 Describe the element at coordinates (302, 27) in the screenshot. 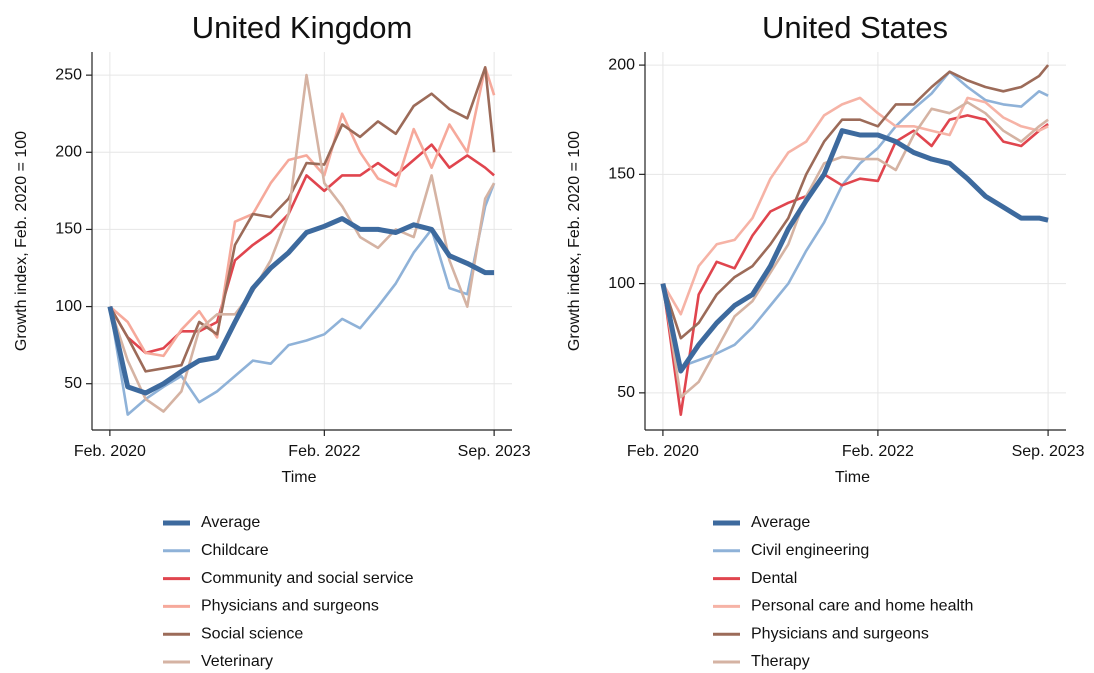

I see `chart-title: United Kingdom` at that location.